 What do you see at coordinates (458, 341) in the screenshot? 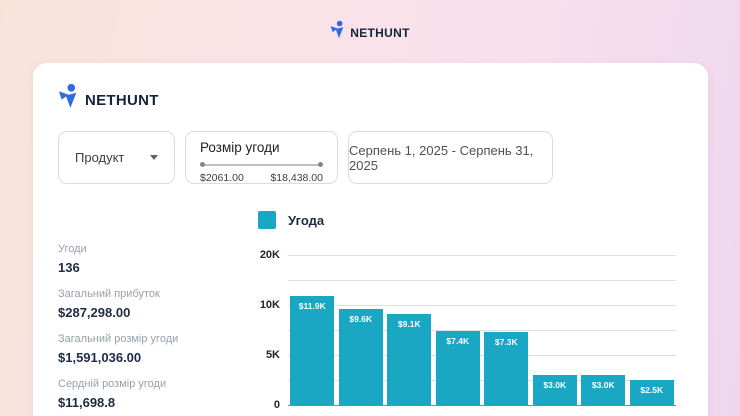
I see `bar-value-label: $7.4K` at bounding box center [458, 341].